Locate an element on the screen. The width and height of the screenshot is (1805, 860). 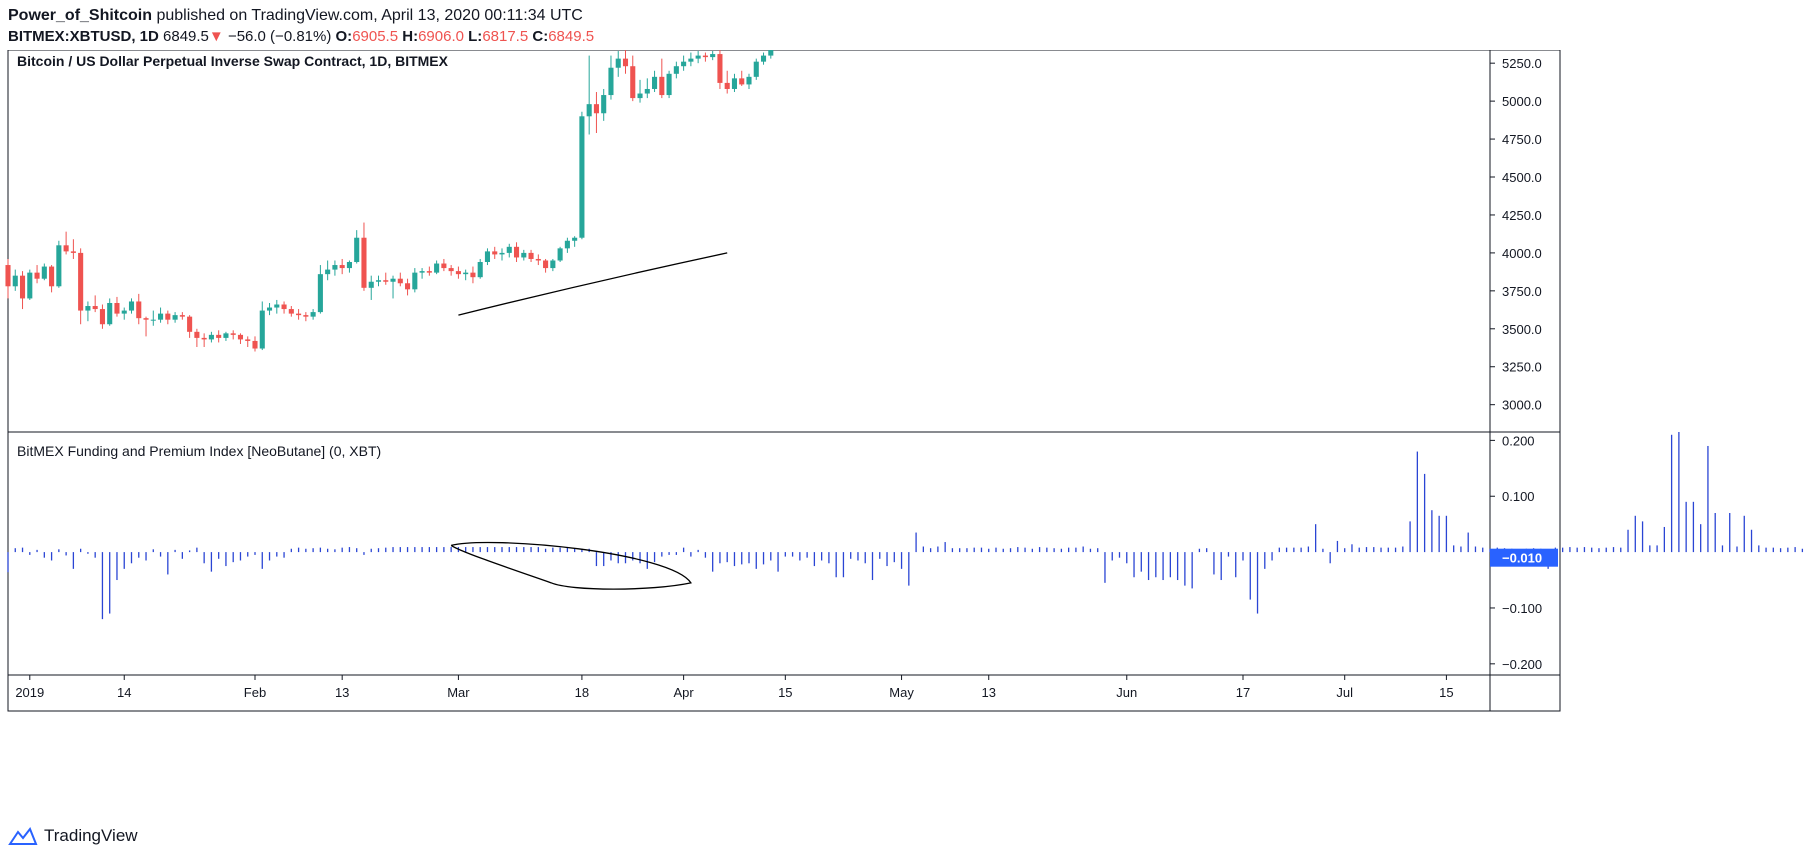
open-label: O: is located at coordinates (344, 36).